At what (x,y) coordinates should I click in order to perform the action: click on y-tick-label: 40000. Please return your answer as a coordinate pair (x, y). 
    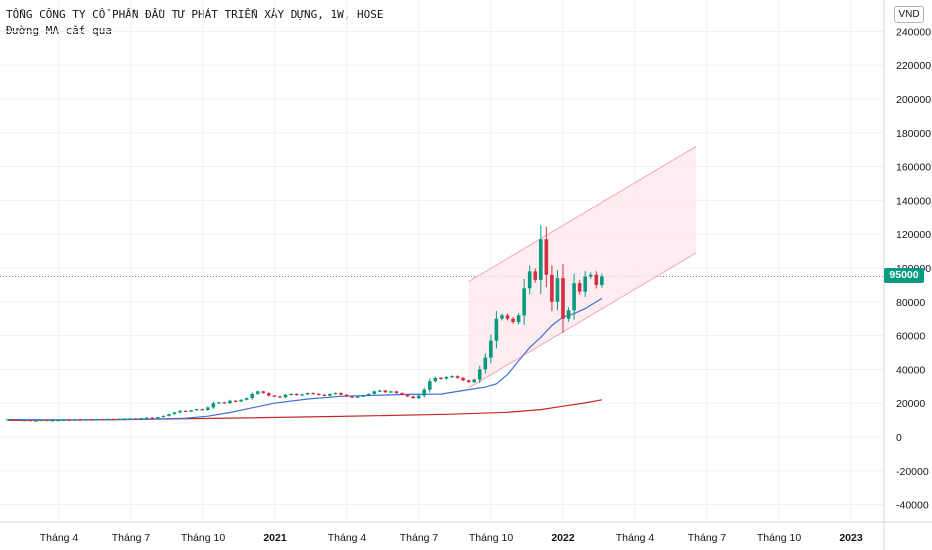
    Looking at the image, I should click on (910, 370).